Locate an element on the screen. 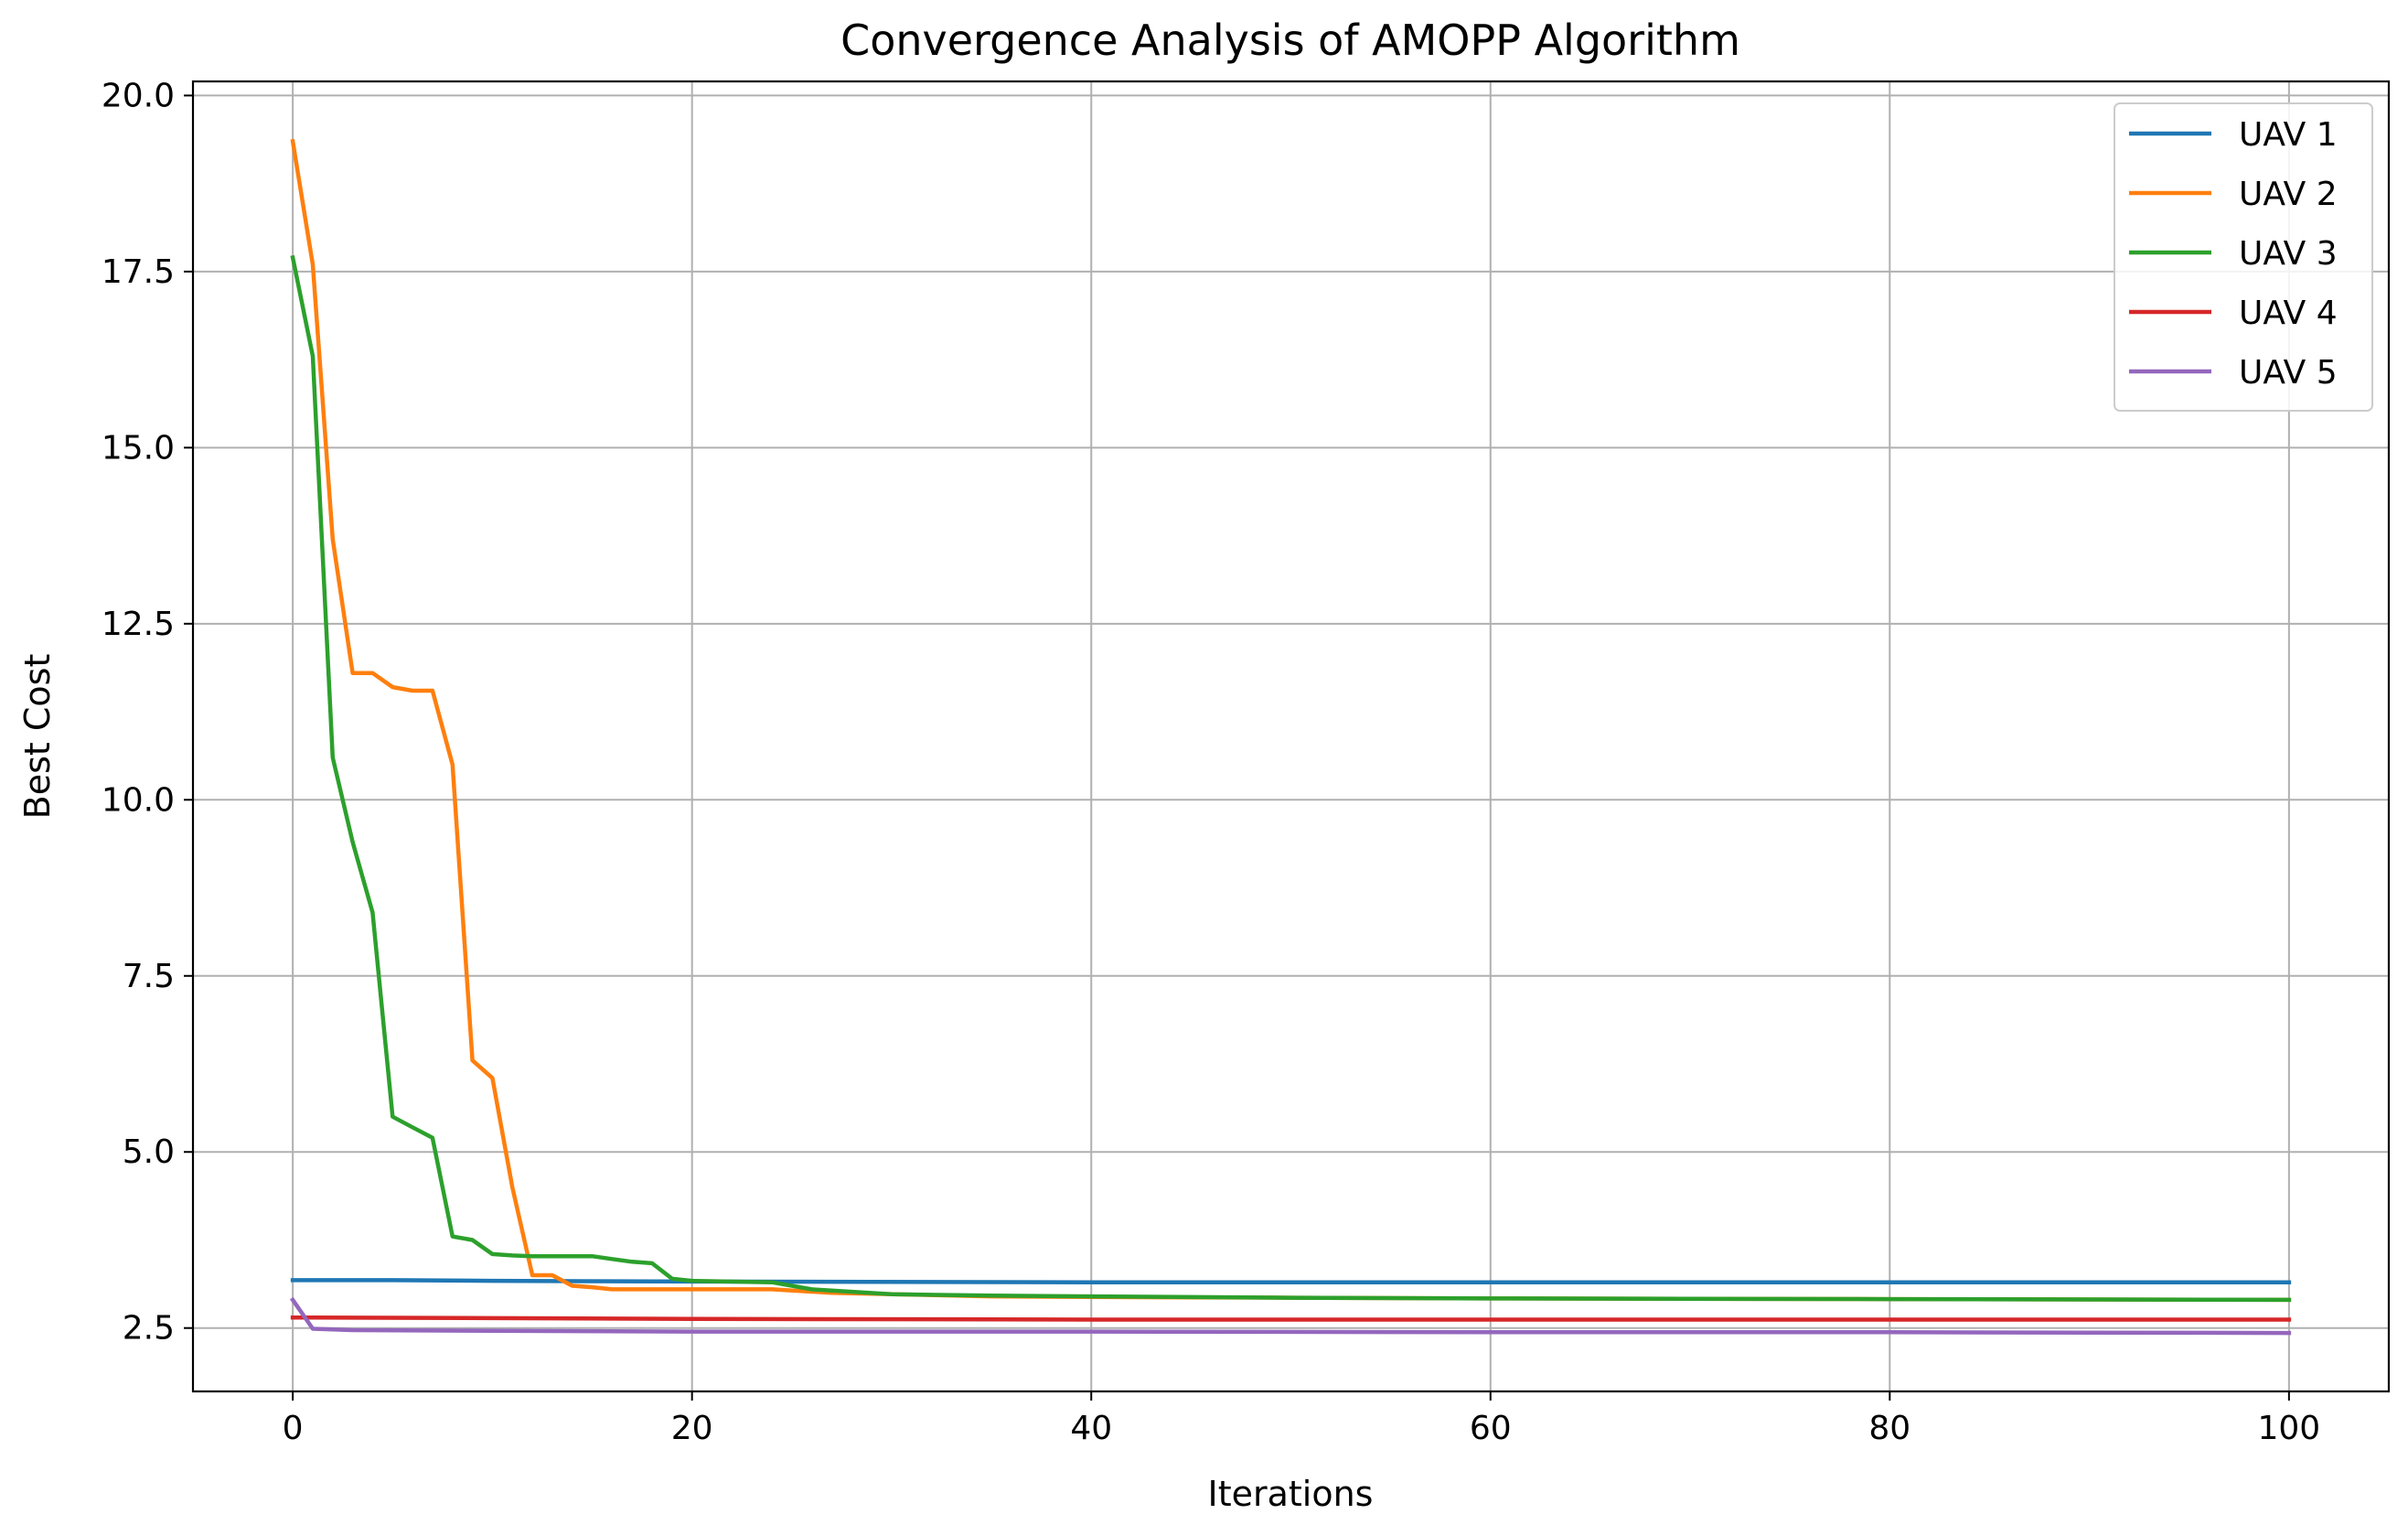 The width and height of the screenshot is (2408, 1514). legend-box is located at coordinates (2243, 257).